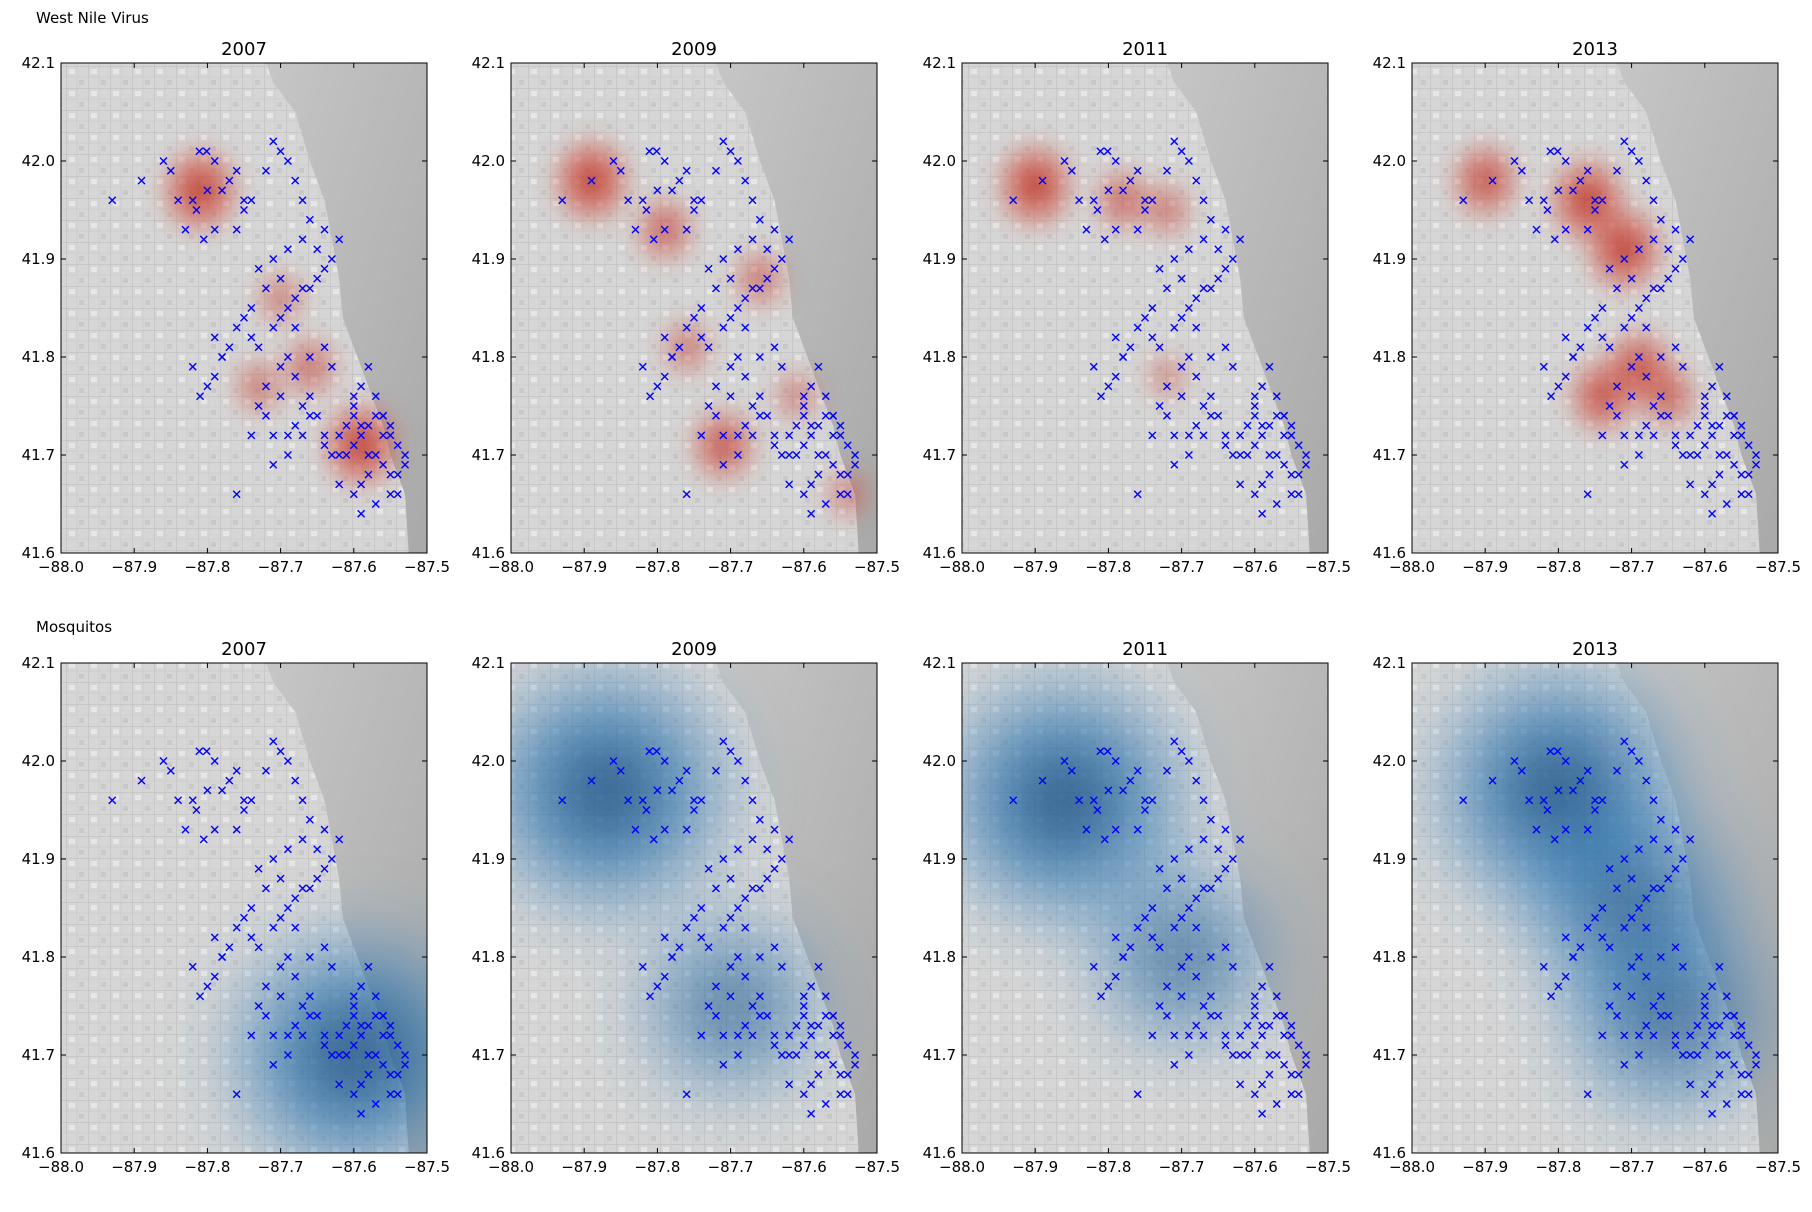 This screenshot has height=1212, width=1812. Describe the element at coordinates (427, 1167) in the screenshot. I see `x-tick-label: −87.5` at that location.